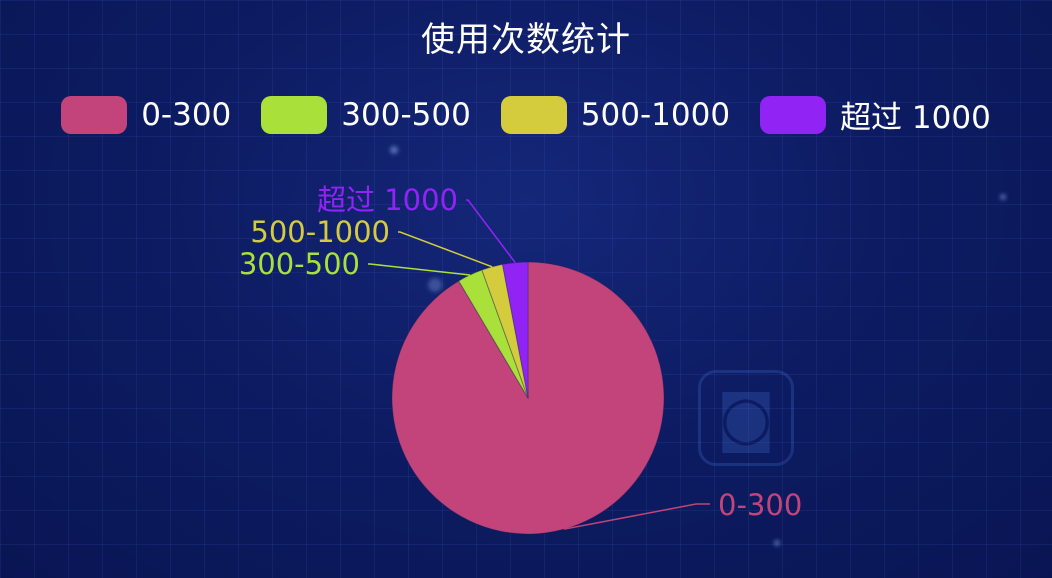 The height and width of the screenshot is (578, 1052). I want to click on legend-item-0-300: 0-300, so click(146, 114).